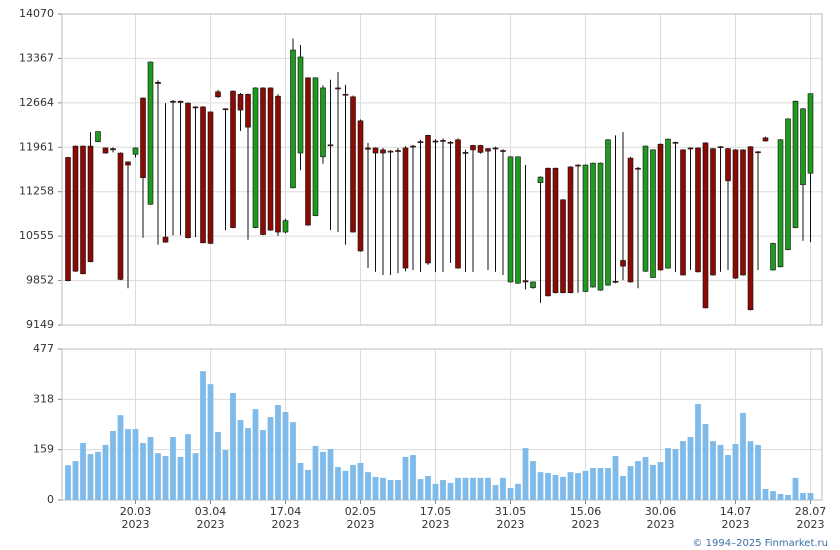 The width and height of the screenshot is (840, 550). What do you see at coordinates (286, 511) in the screenshot?
I see `x-tick-label: 17.04` at bounding box center [286, 511].